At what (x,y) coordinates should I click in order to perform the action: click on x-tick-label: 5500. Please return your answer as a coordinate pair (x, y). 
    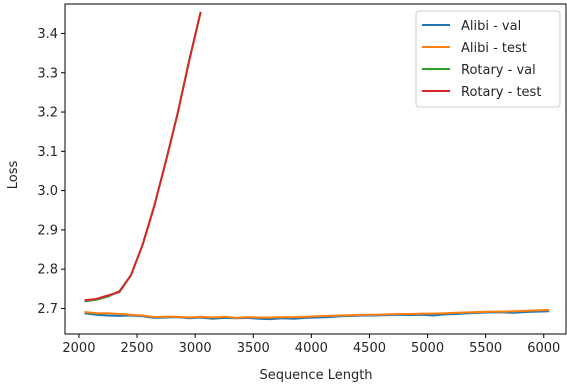
    Looking at the image, I should click on (485, 348).